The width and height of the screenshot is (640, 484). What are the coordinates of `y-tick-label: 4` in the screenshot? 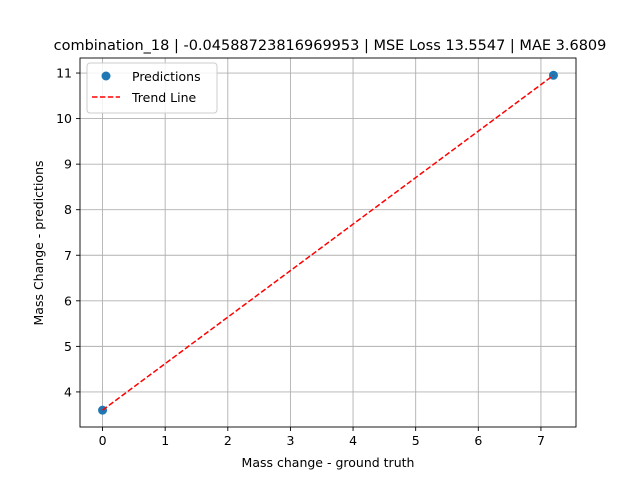 It's located at (68, 391).